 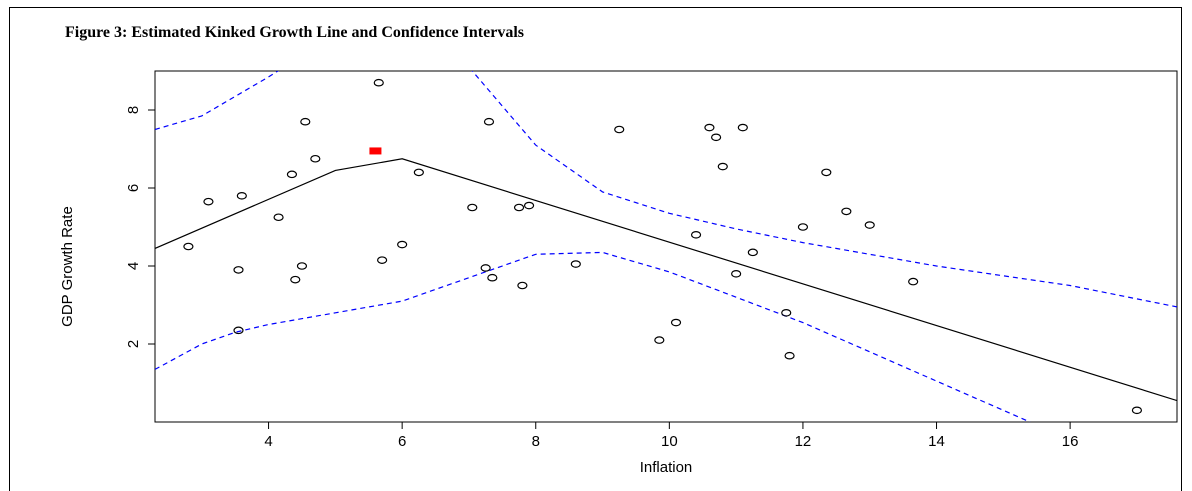 I want to click on x-axis-label: Inflation, so click(x=666, y=467).